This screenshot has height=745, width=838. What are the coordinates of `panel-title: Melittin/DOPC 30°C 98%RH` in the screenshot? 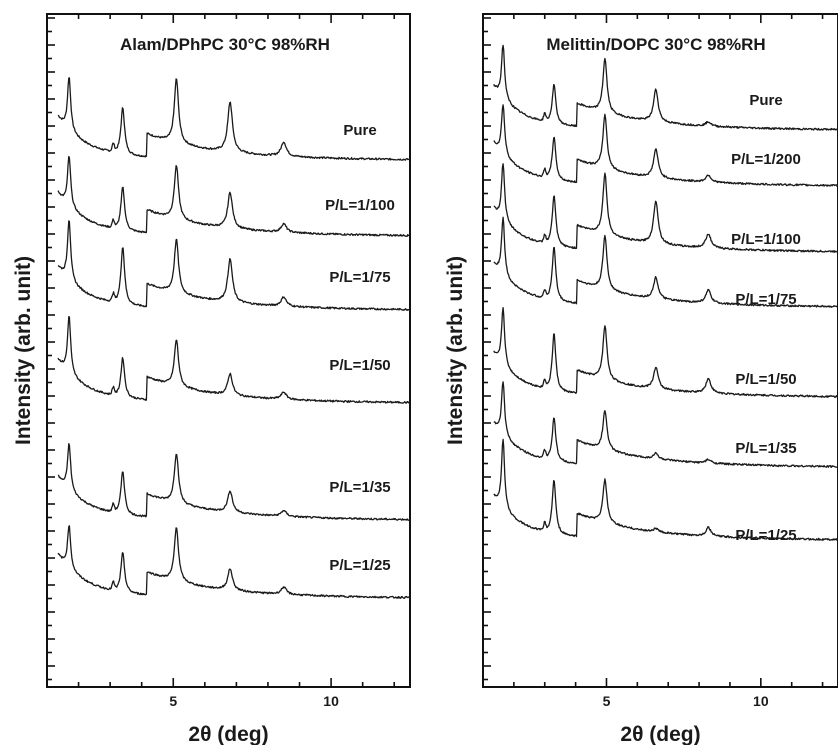 It's located at (655, 44).